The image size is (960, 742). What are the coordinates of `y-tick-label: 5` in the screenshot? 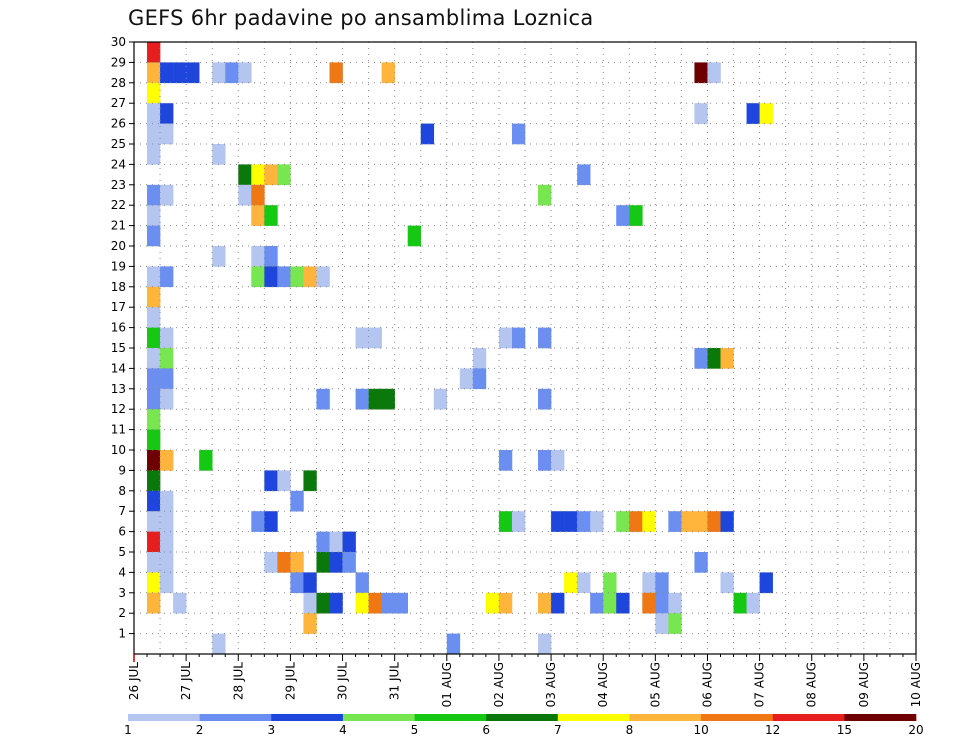 It's located at (122, 552).